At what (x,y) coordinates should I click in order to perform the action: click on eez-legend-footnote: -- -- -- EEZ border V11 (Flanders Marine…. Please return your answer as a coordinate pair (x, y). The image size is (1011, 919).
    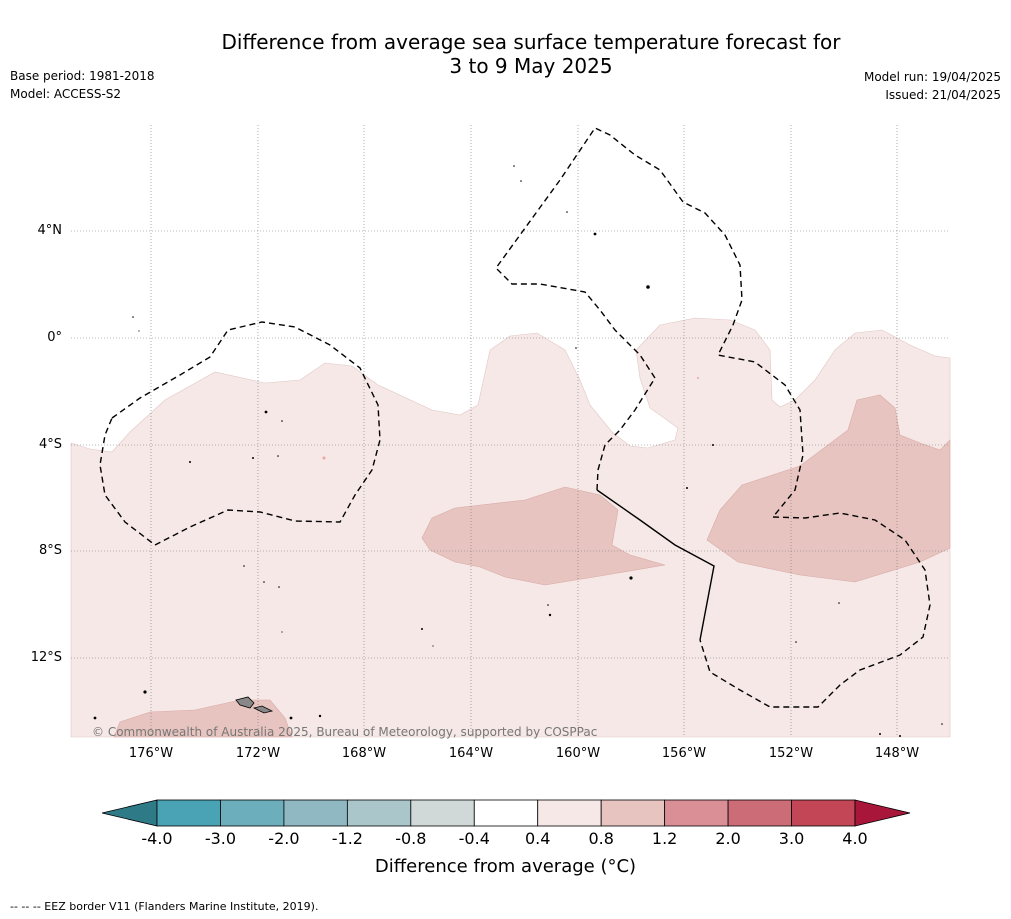
    Looking at the image, I should click on (164, 906).